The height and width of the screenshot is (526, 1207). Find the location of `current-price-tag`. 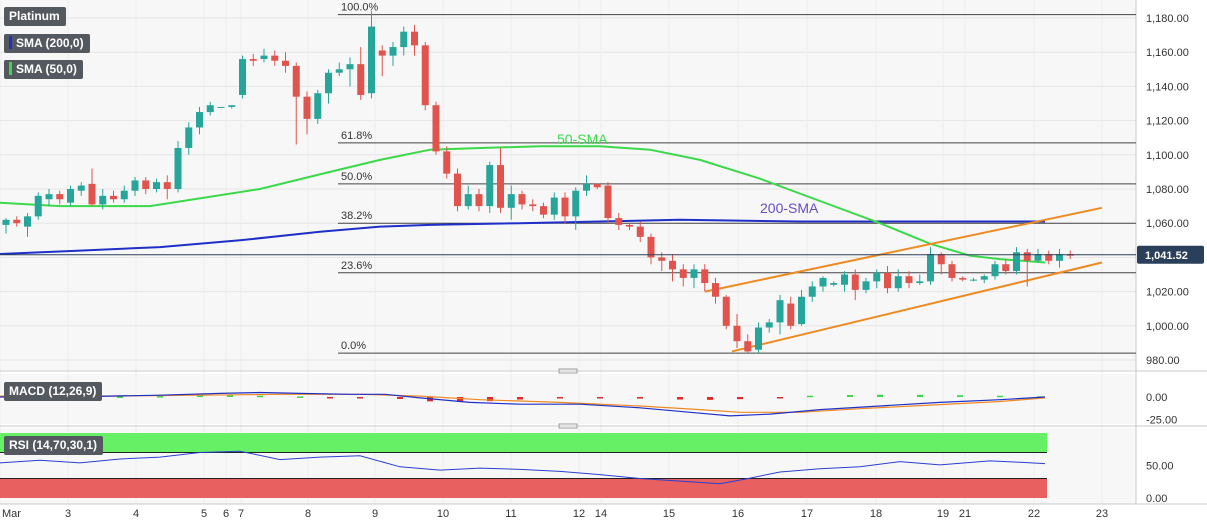

current-price-tag is located at coordinates (1170, 254).